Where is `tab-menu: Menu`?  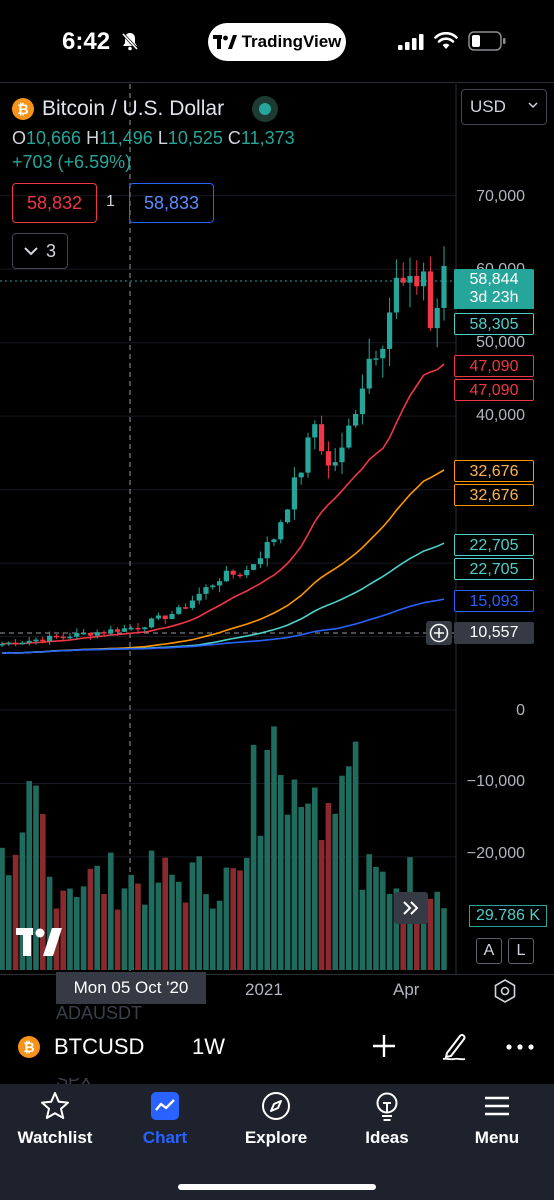
tab-menu: Menu is located at coordinates (497, 1125).